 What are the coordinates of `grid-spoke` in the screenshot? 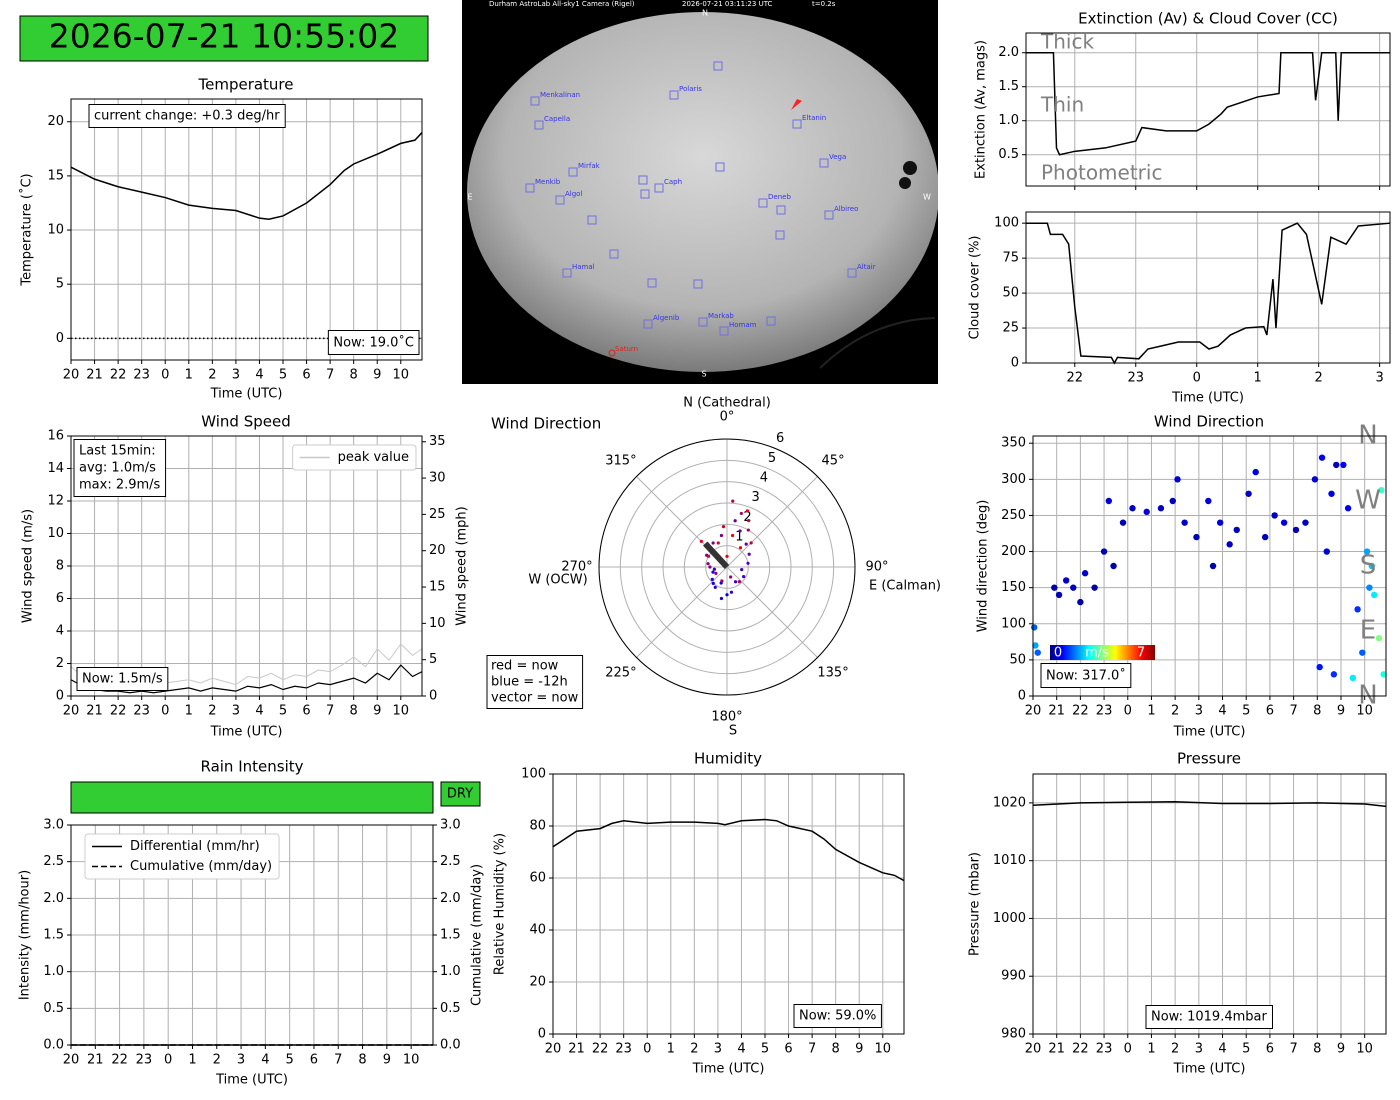 It's located at (682, 612).